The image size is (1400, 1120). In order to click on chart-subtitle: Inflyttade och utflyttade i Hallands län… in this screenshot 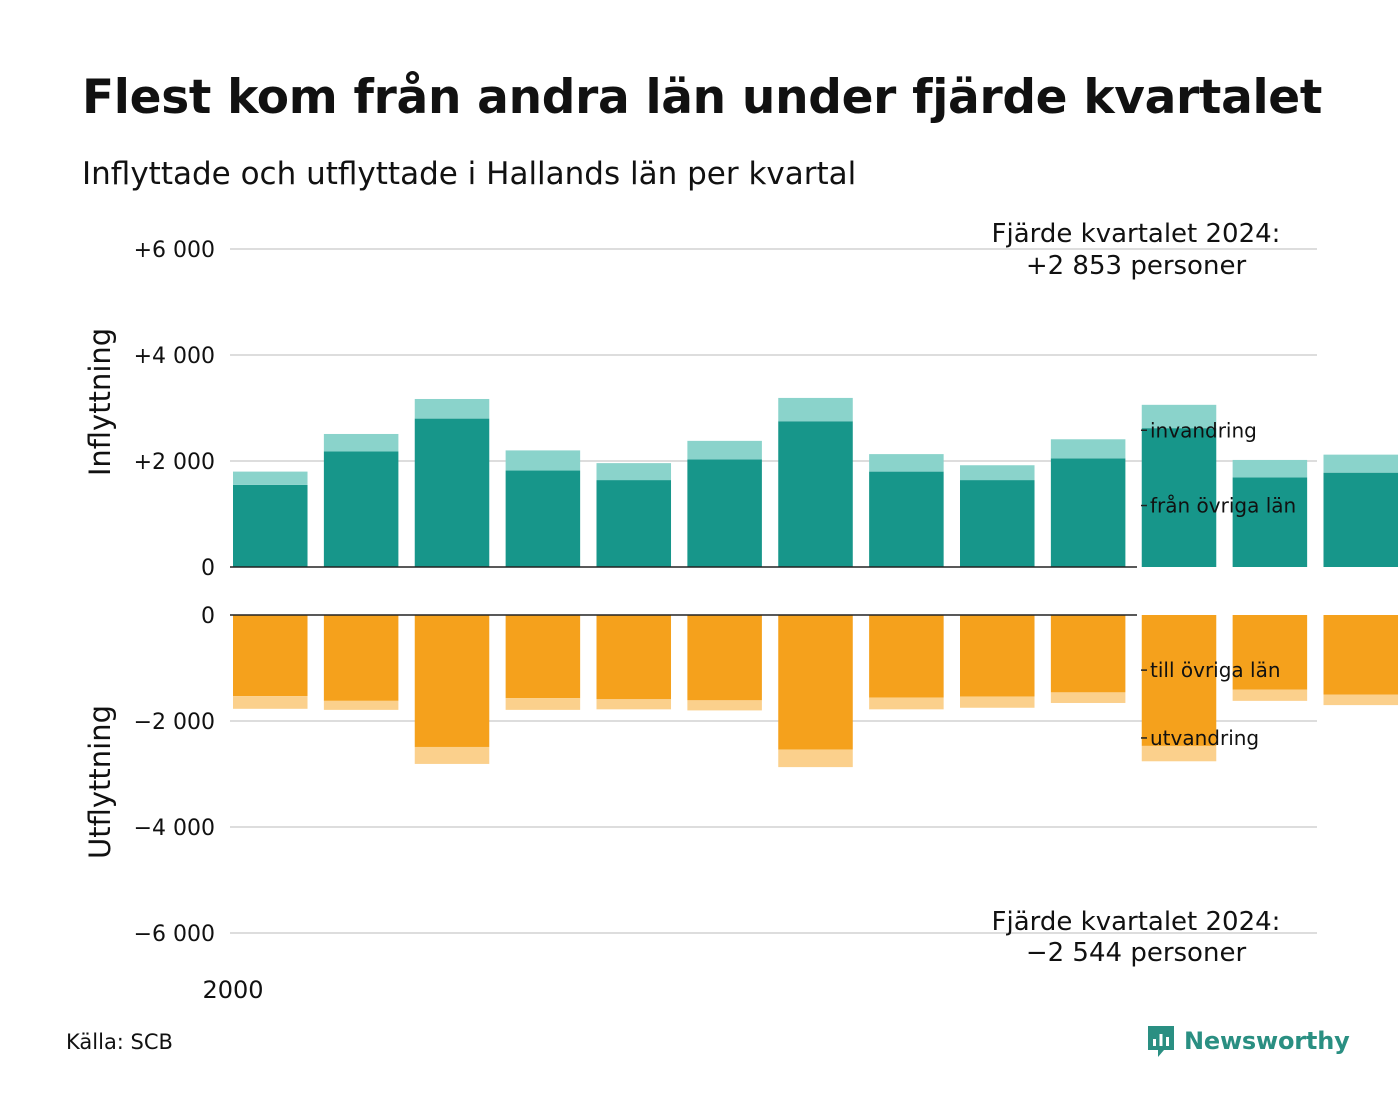, I will do `click(469, 174)`.